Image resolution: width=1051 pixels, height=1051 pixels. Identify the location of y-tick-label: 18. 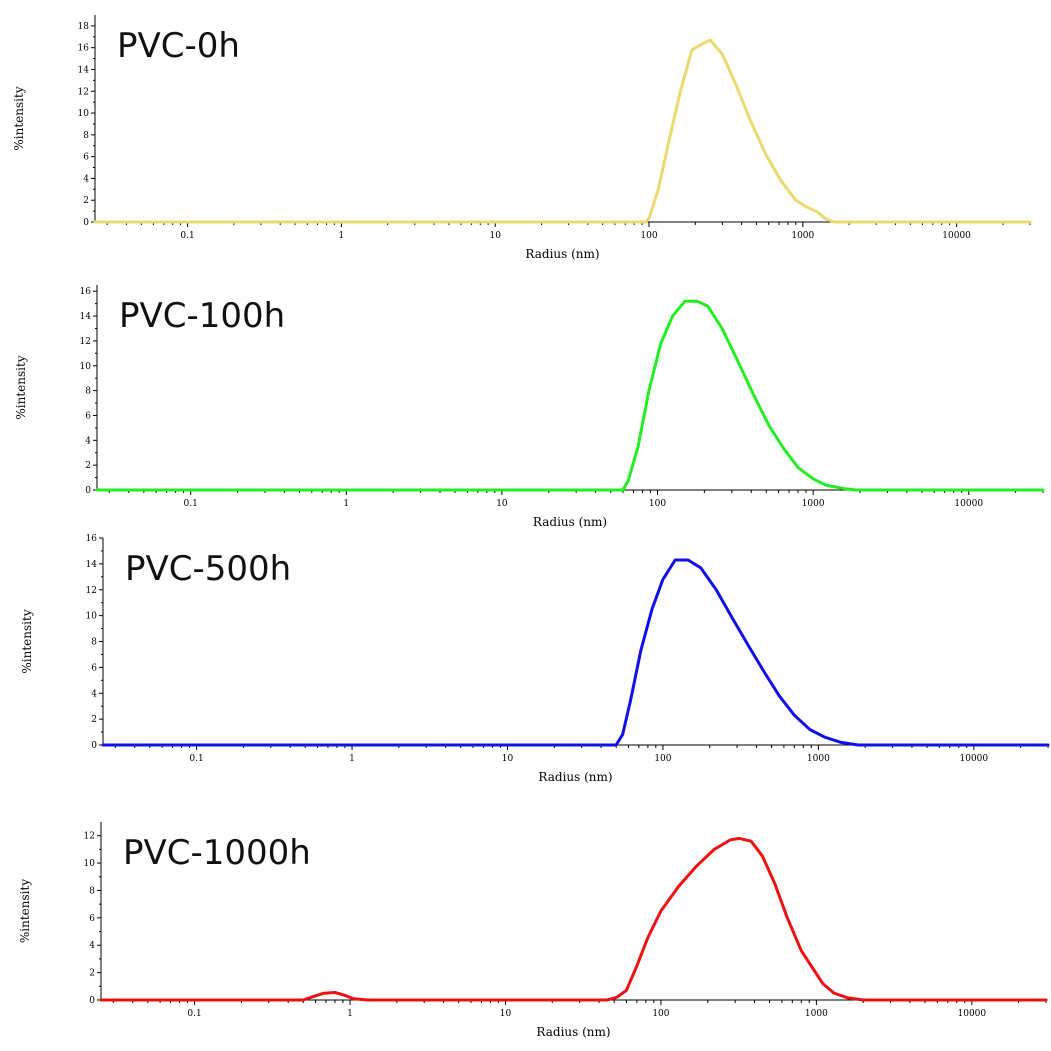
(84, 27).